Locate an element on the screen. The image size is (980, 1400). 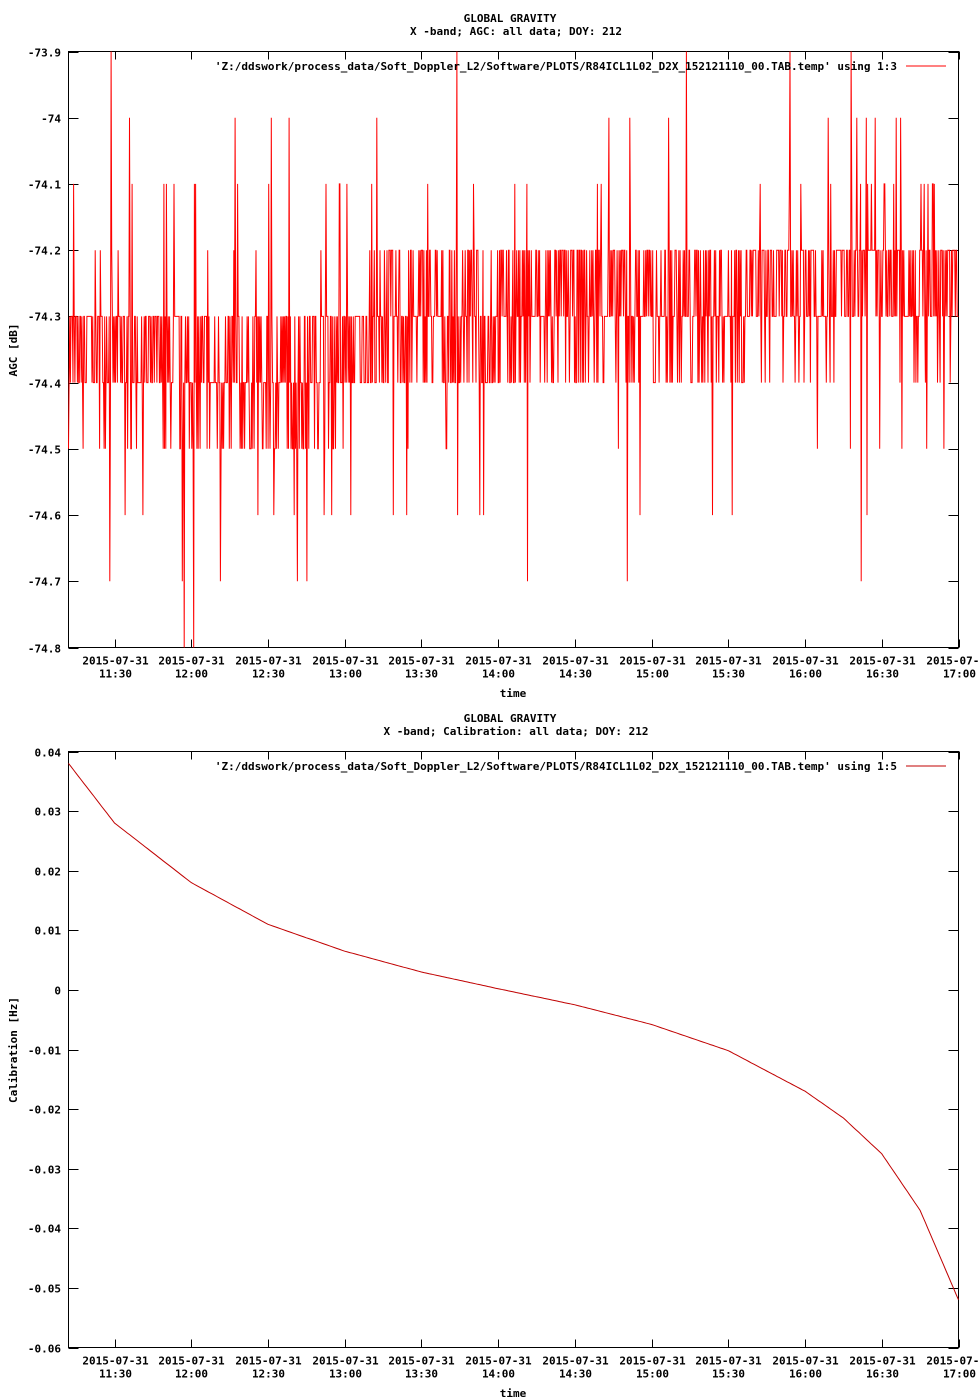
agc-x-tick-time: 13:30 is located at coordinates (421, 674).